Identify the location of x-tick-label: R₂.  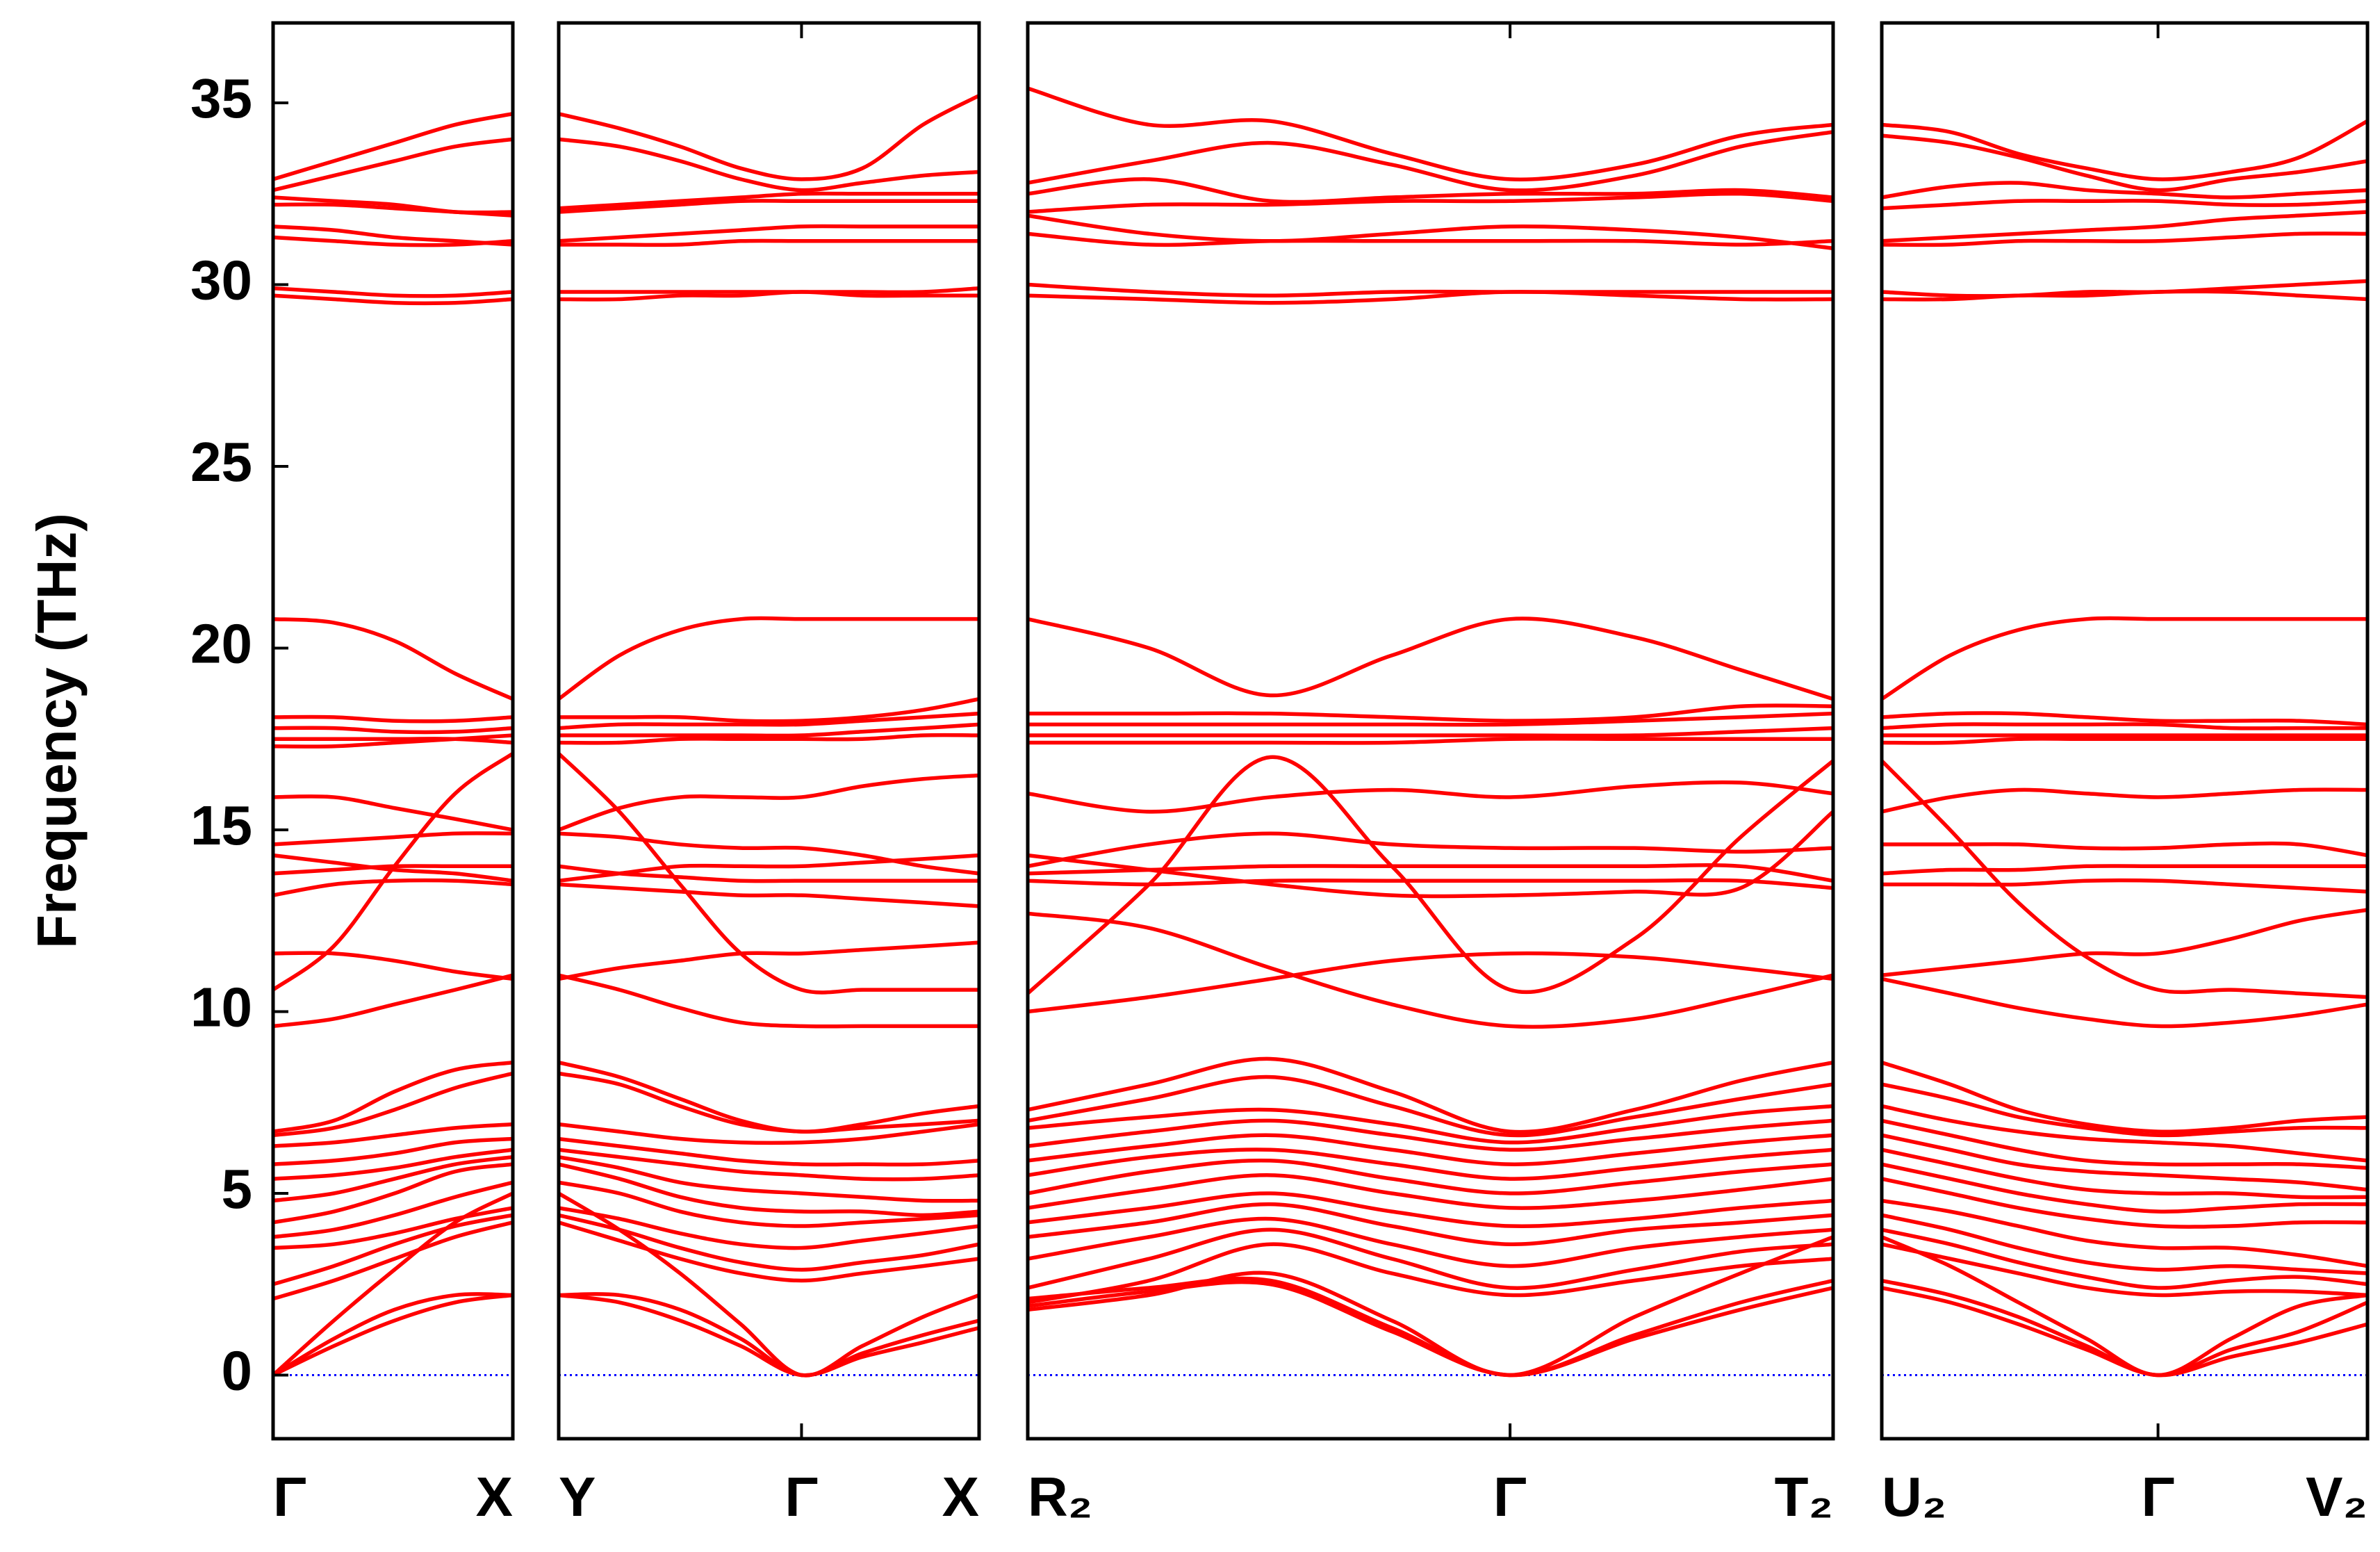
(1060, 1497).